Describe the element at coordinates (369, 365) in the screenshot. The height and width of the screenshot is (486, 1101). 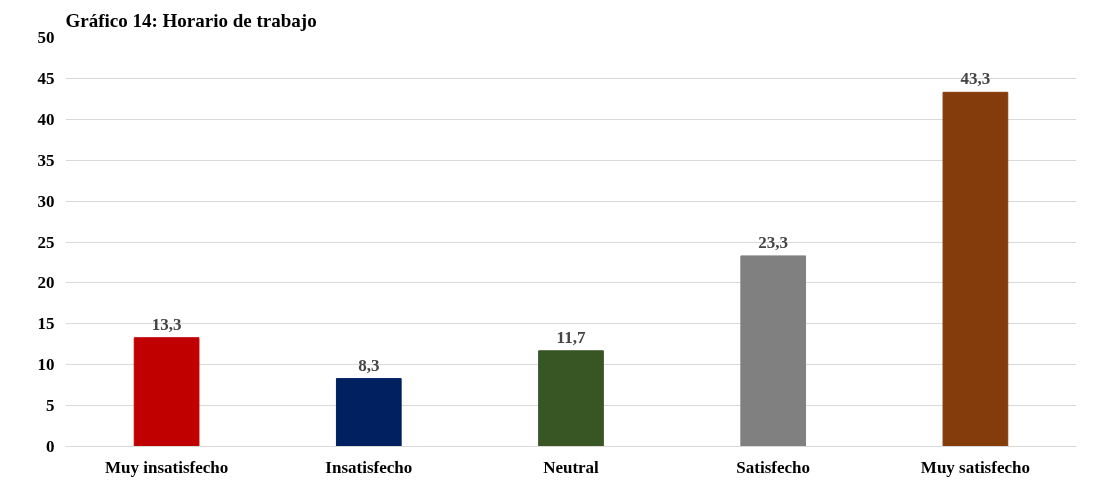
I see `data-label: 8,3` at that location.